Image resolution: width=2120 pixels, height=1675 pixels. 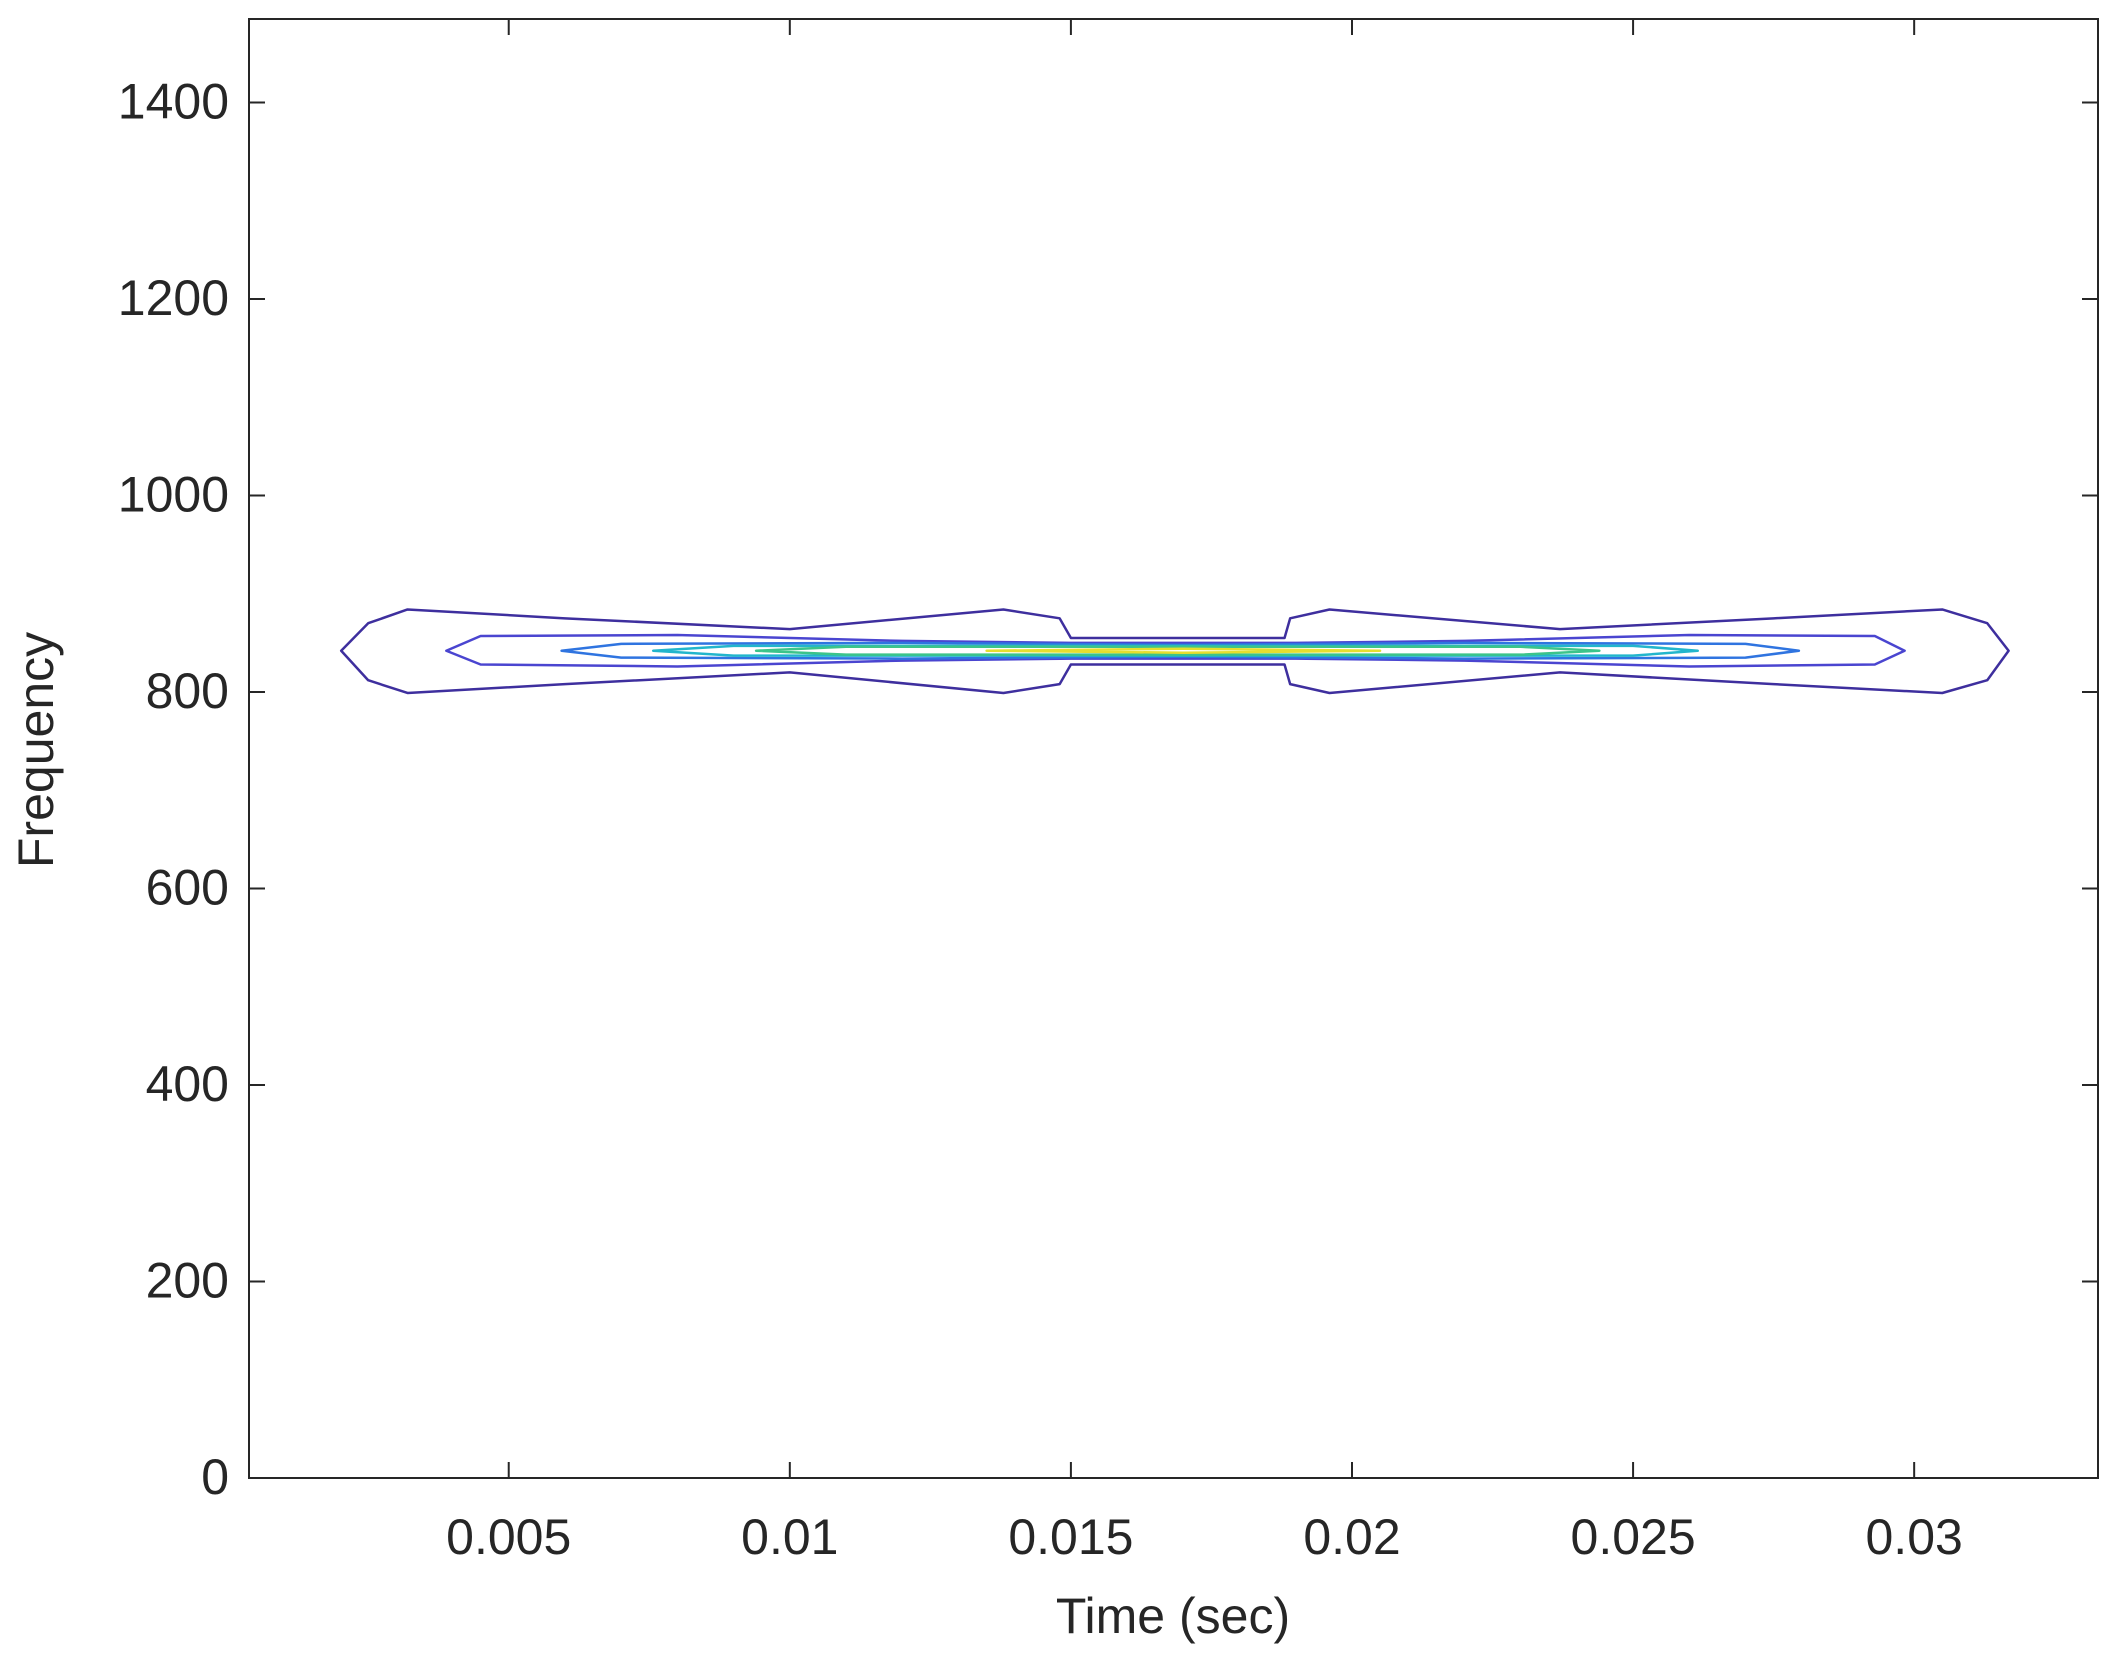 I want to click on y-tick-label: 1400, so click(x=173, y=102).